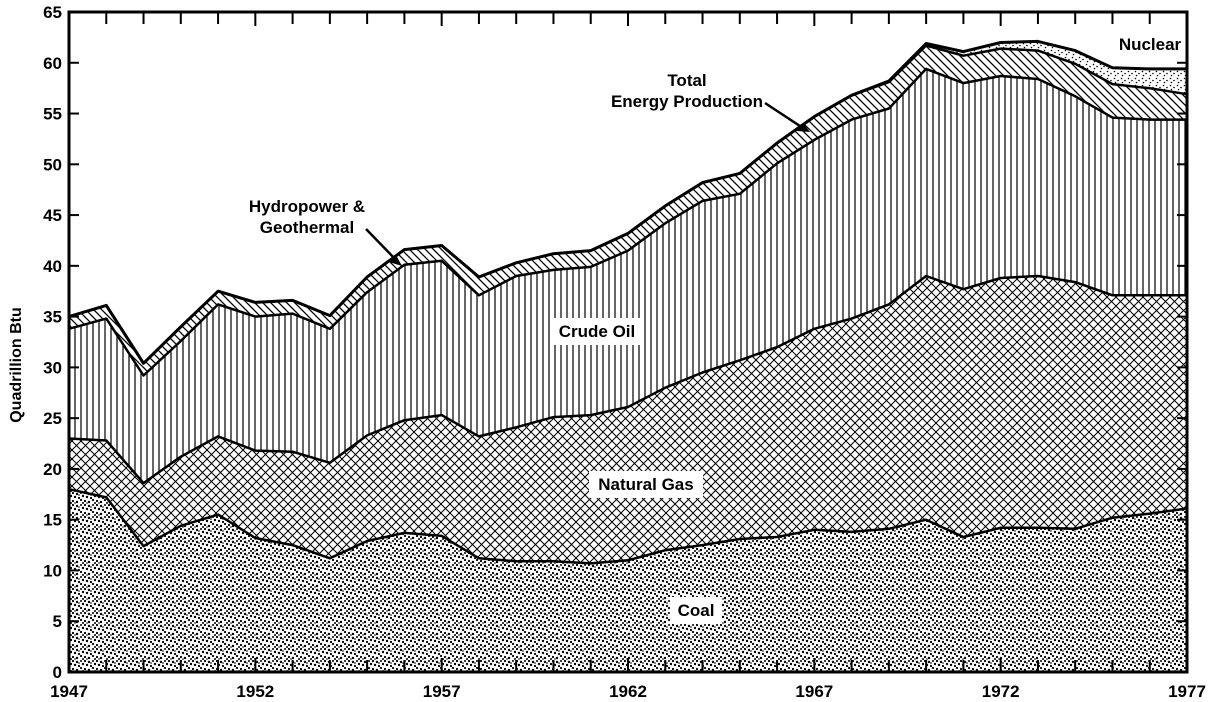 The height and width of the screenshot is (702, 1209). Describe the element at coordinates (69, 691) in the screenshot. I see `x-tick-label: 1947` at that location.